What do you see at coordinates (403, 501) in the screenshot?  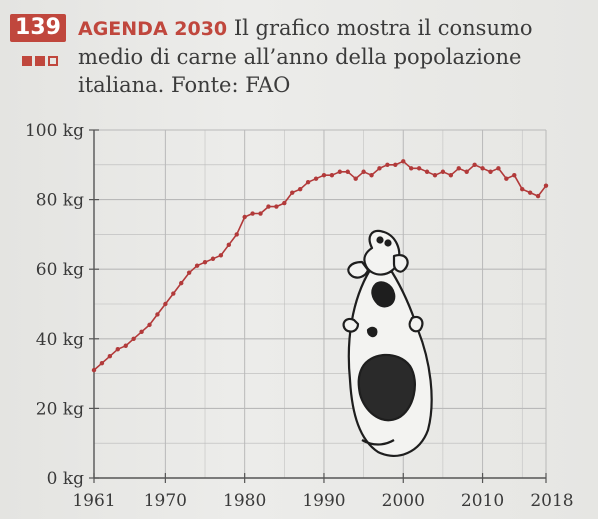 I see `x-tick-label: 2000` at bounding box center [403, 501].